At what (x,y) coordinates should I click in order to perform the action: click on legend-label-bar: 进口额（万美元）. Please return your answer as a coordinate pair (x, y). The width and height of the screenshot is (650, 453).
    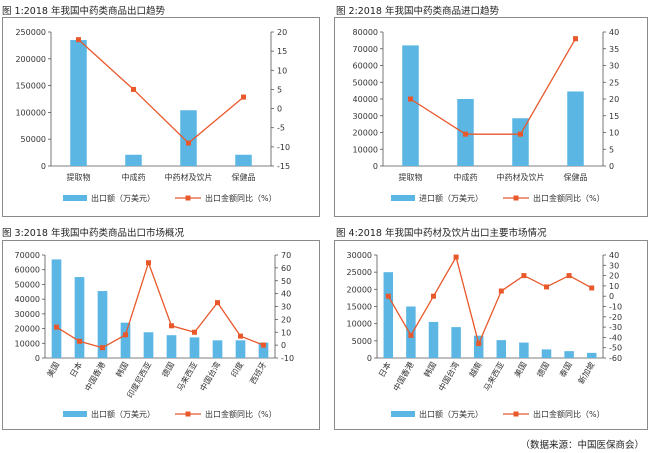
    Looking at the image, I should click on (451, 198).